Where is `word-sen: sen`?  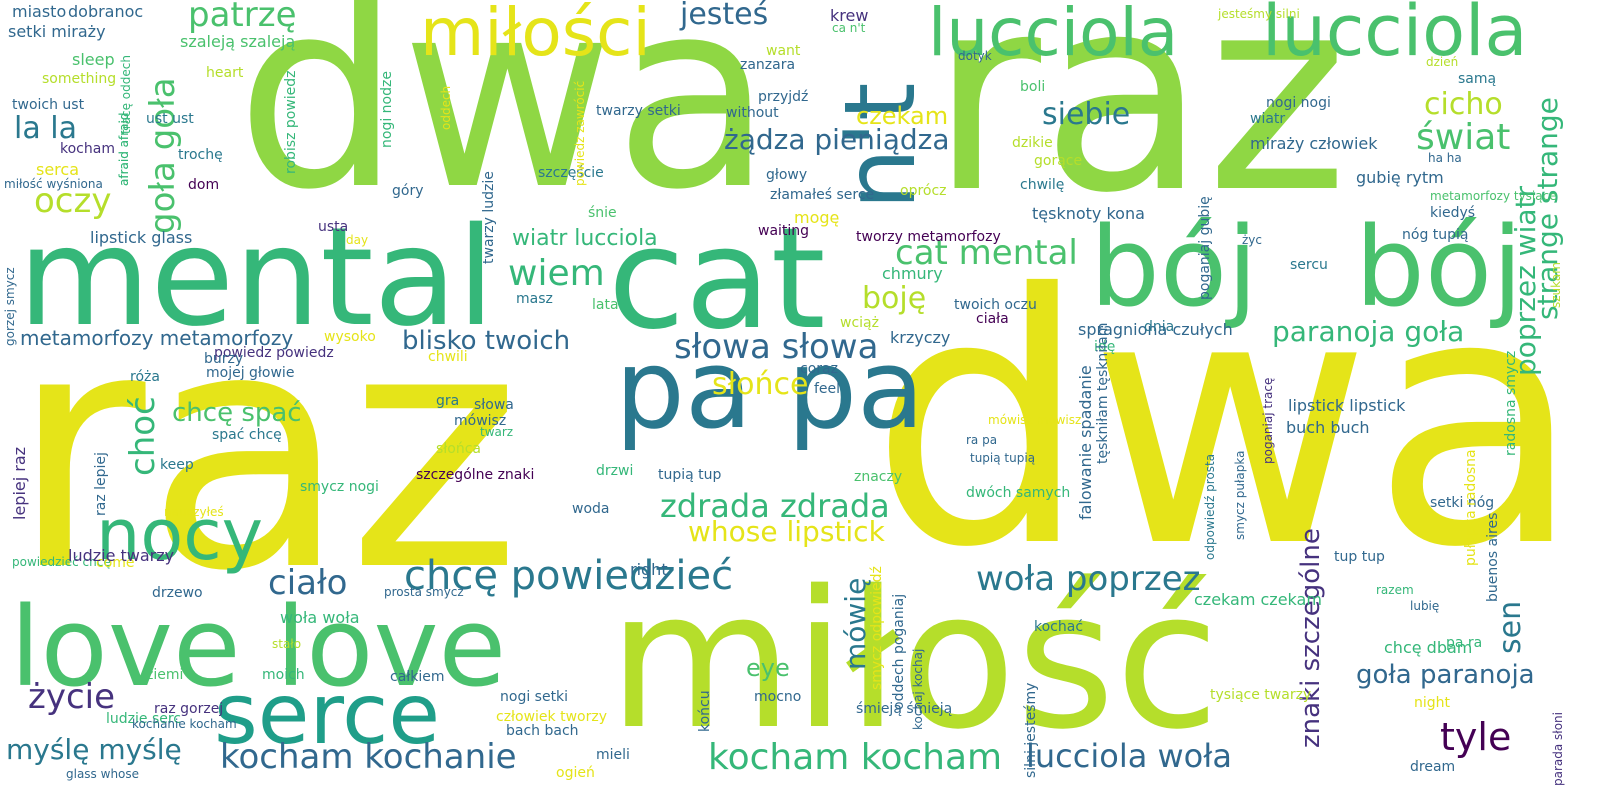 word-sen: sen is located at coordinates (1510, 627).